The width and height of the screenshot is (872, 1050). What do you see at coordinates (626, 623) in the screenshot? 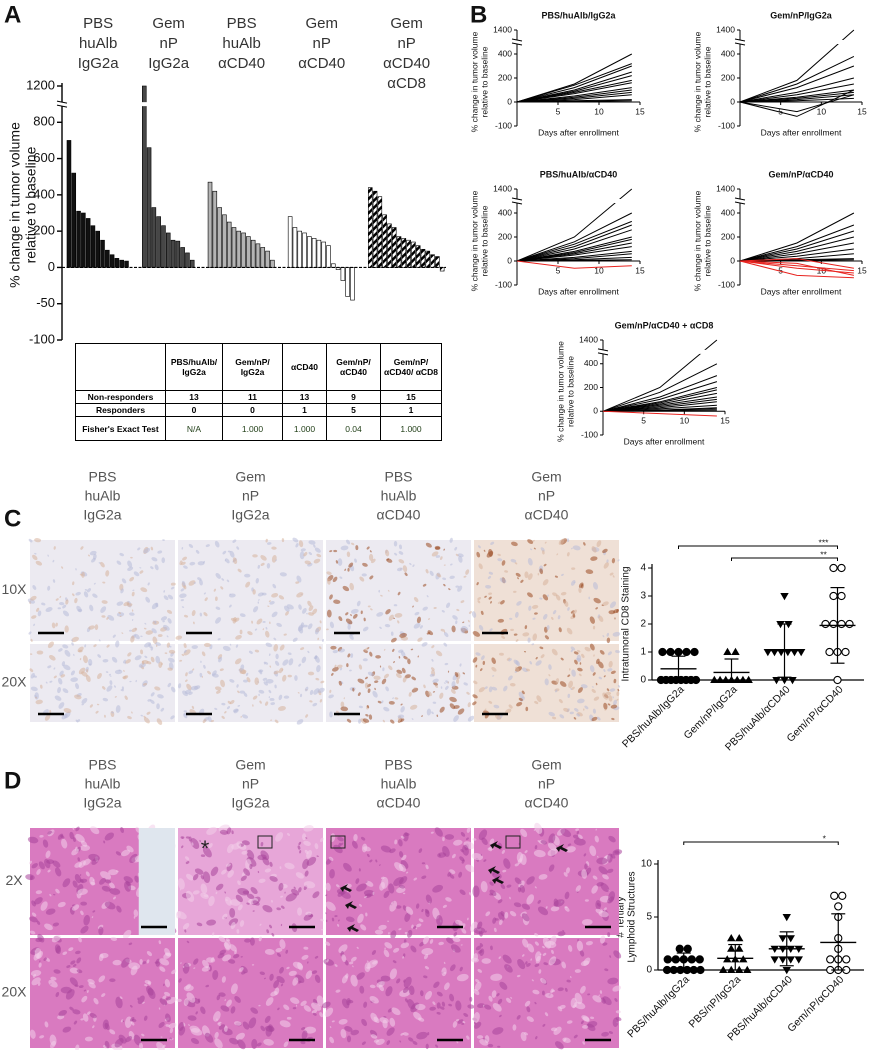
I see `y-axis-label: Intratumoral CD8 Staining` at bounding box center [626, 623].